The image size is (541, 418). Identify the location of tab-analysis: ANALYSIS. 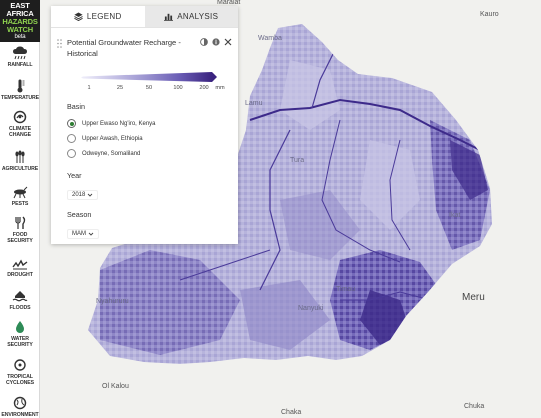
(191, 16).